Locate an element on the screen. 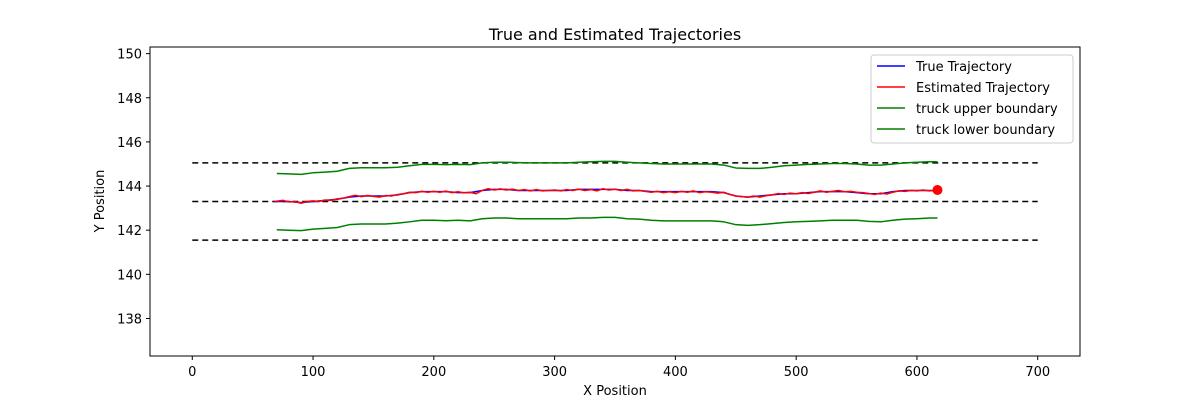 Image resolution: width=1200 pixels, height=400 pixels. x-tick-label-3: 300 is located at coordinates (554, 372).